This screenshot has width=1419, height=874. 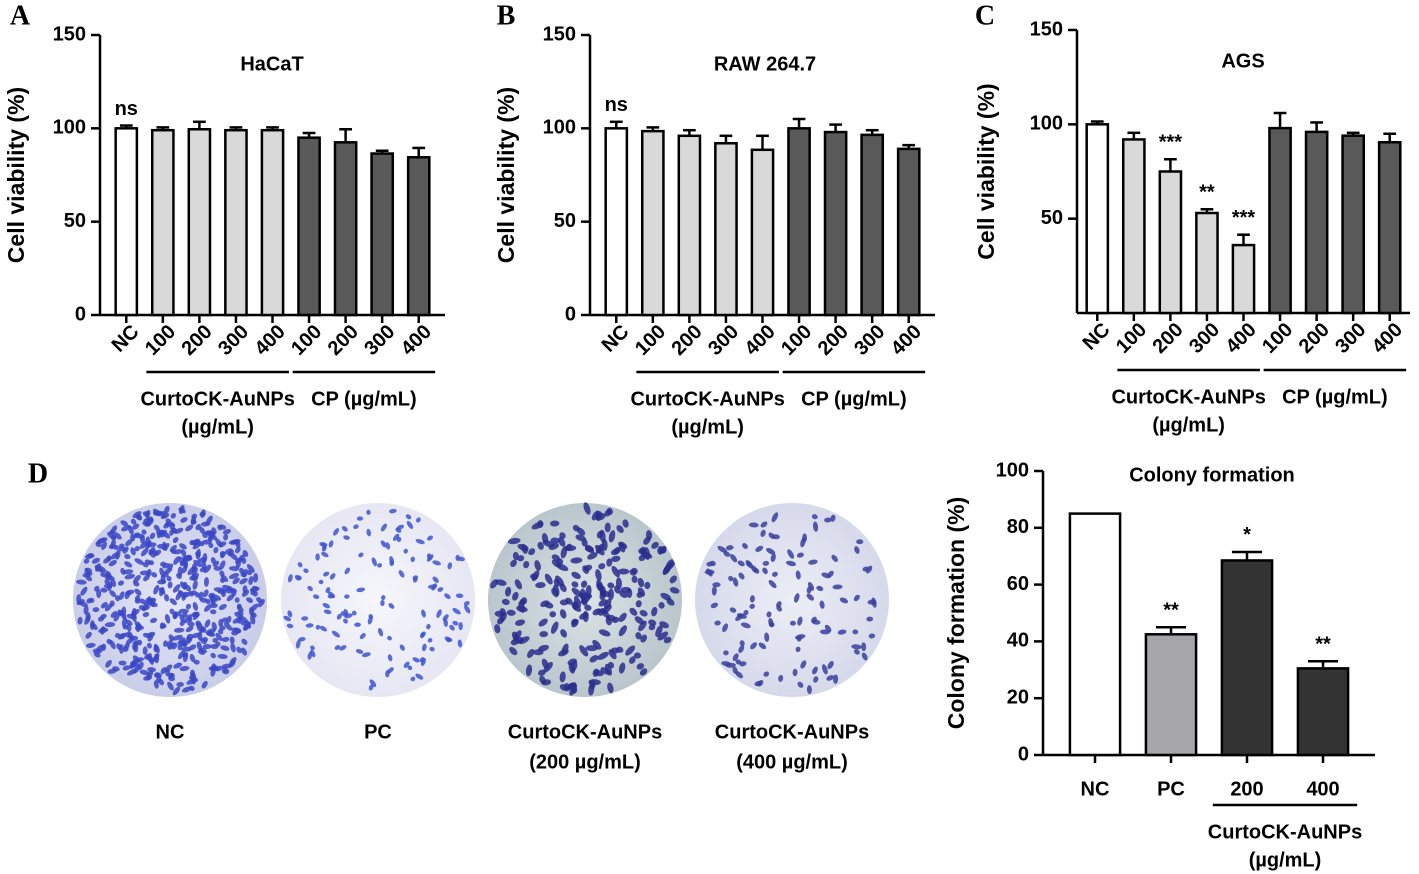 I want to click on x-tick-label: 100, so click(x=160, y=340).